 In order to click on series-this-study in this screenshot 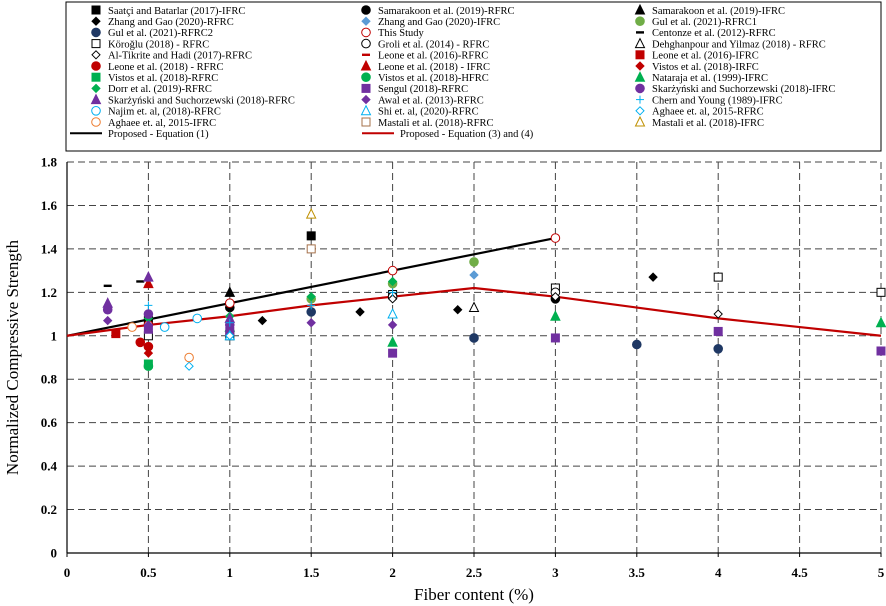, I will do `click(352, 281)`.